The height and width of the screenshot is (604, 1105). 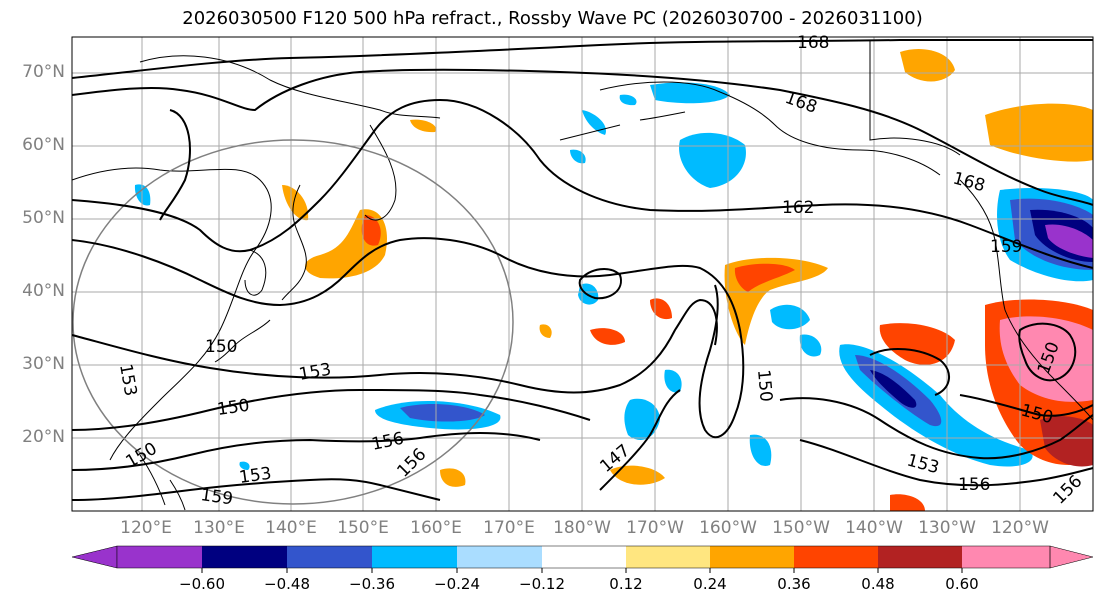 What do you see at coordinates (457, 584) in the screenshot?
I see `colorbar-tick-label: −0.24` at bounding box center [457, 584].